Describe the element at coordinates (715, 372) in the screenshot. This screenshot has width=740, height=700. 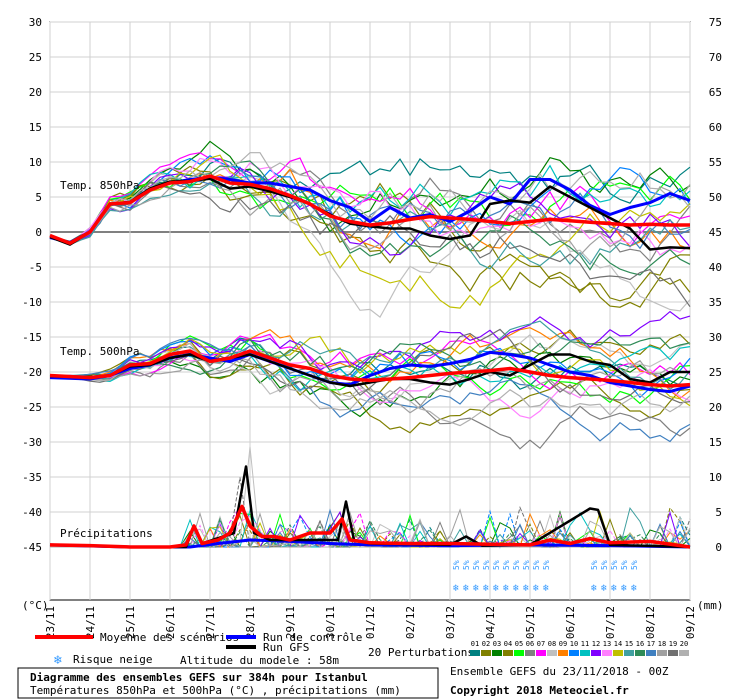
I see `right-tick-label: 25` at that location.